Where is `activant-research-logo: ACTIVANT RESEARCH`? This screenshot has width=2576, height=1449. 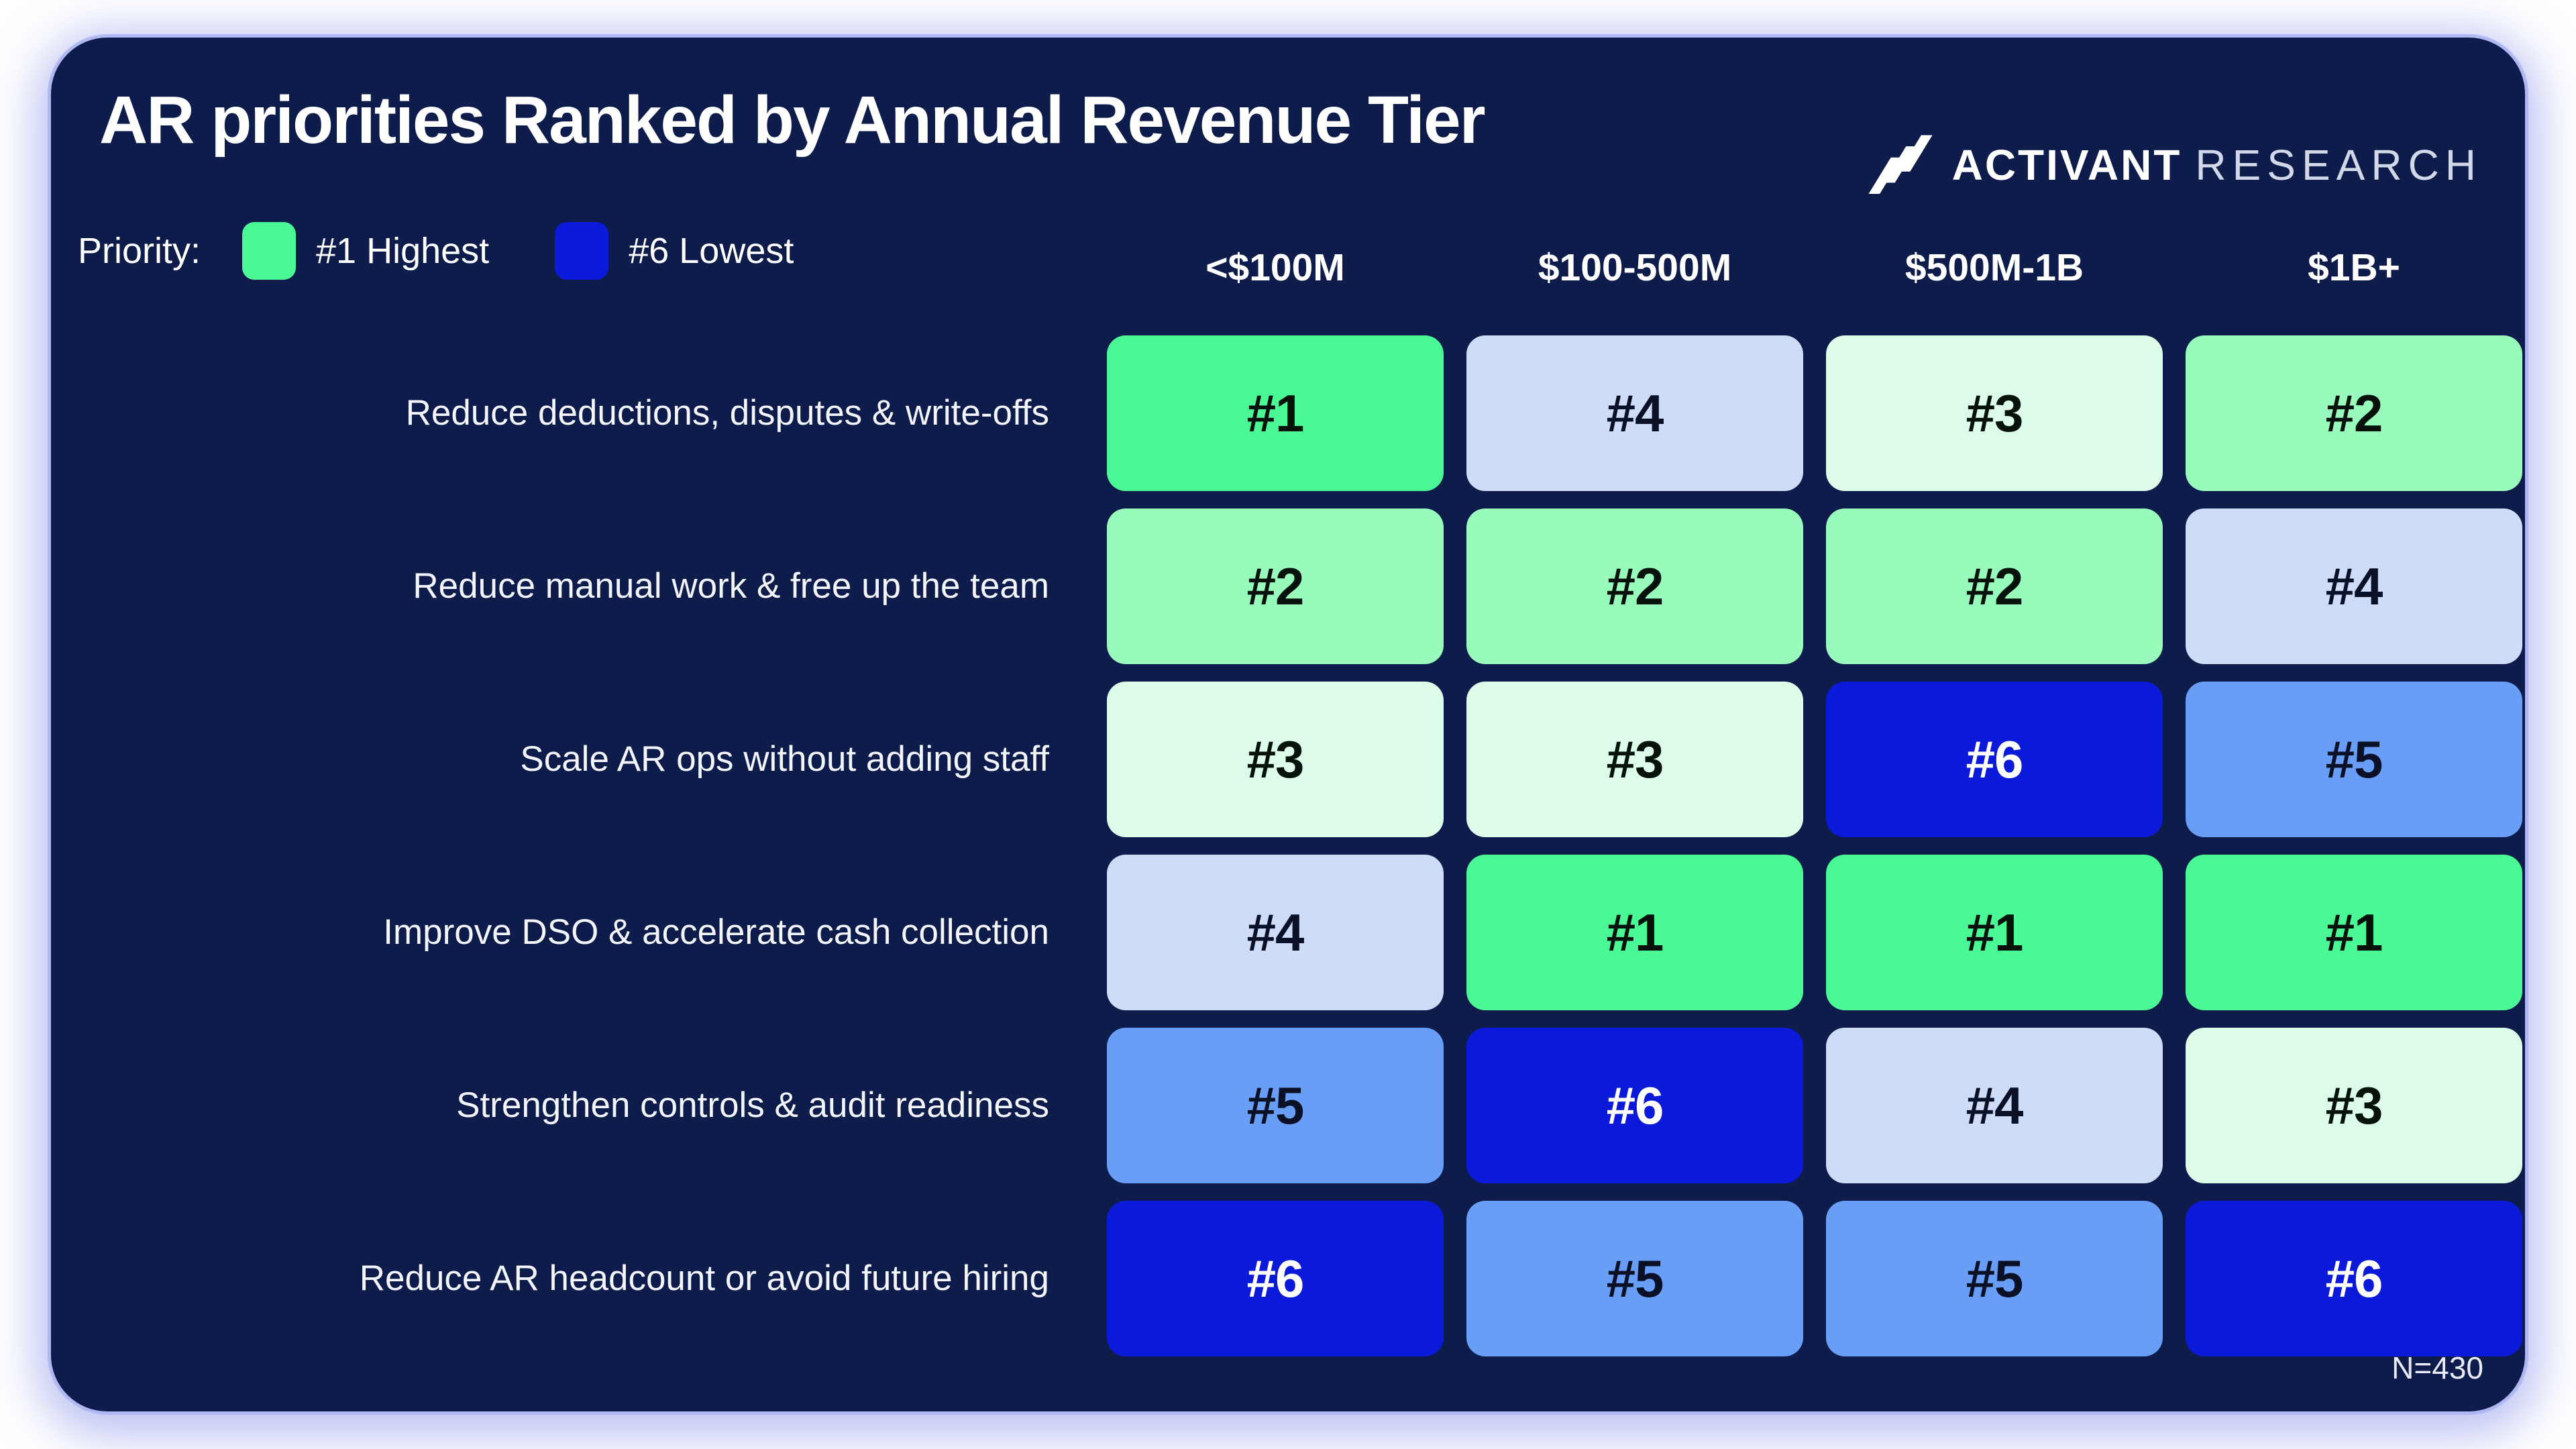 activant-research-logo: ACTIVANT RESEARCH is located at coordinates (2175, 165).